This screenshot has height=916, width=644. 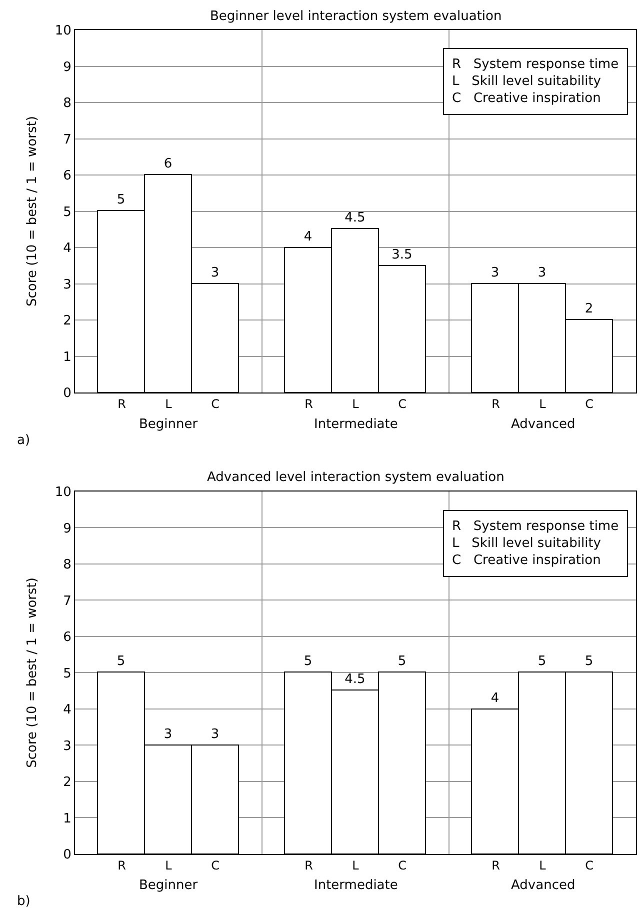 I want to click on chart-title: Beginner level interaction system evaluation, so click(x=356, y=16).